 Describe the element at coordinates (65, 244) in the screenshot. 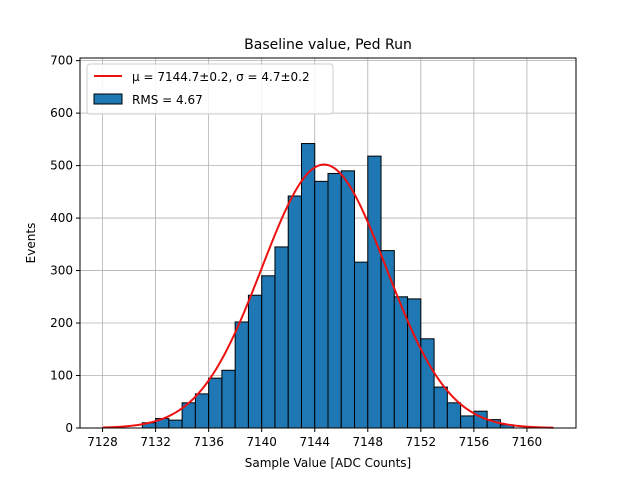

I see `y-axis-ticks: 0 100 200 300 400 500 600 700` at that location.